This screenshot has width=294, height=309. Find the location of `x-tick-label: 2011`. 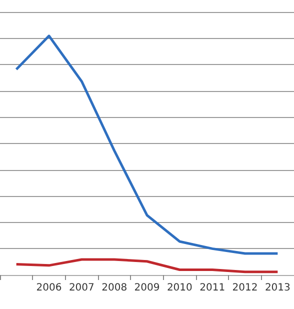

x-tick-label: 2011 is located at coordinates (213, 288).